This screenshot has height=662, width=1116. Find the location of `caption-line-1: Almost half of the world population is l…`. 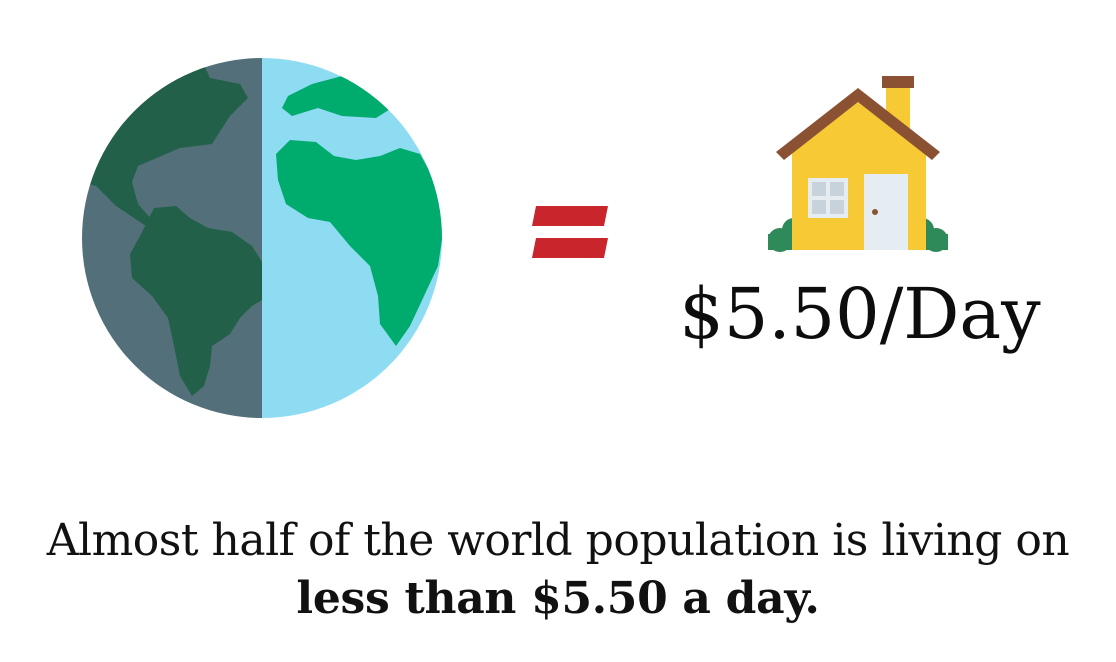

caption-line-1: Almost half of the world population is l… is located at coordinates (558, 540).